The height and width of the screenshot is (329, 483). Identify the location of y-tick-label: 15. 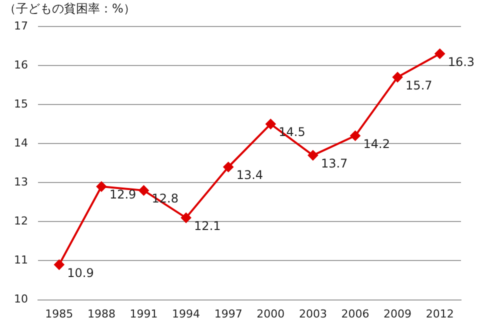
(21, 103).